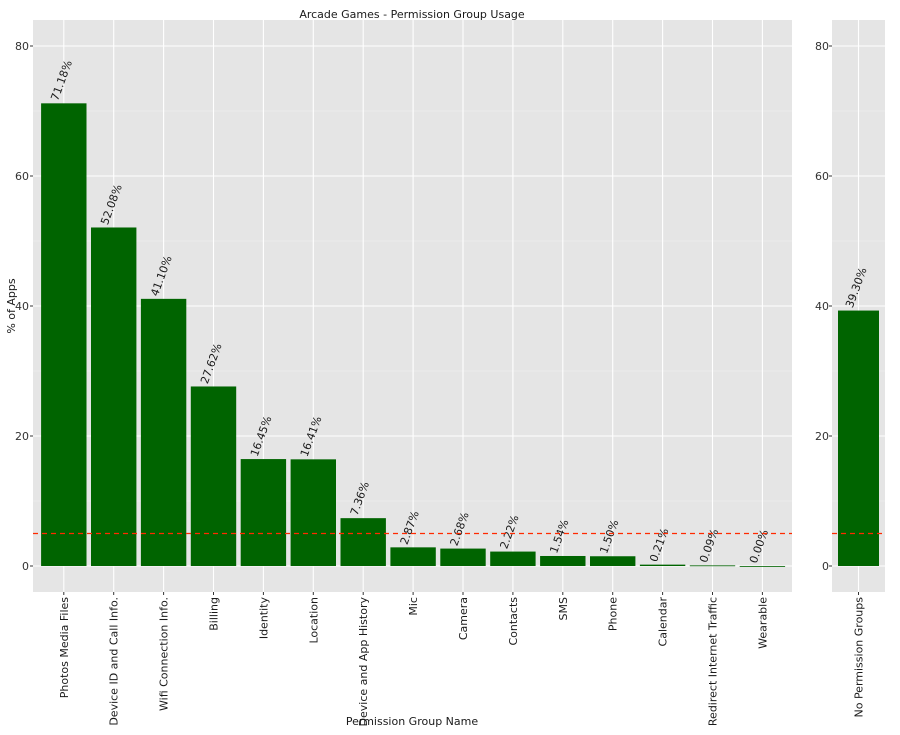 The height and width of the screenshot is (735, 900). I want to click on category-label: Mic, so click(413, 606).